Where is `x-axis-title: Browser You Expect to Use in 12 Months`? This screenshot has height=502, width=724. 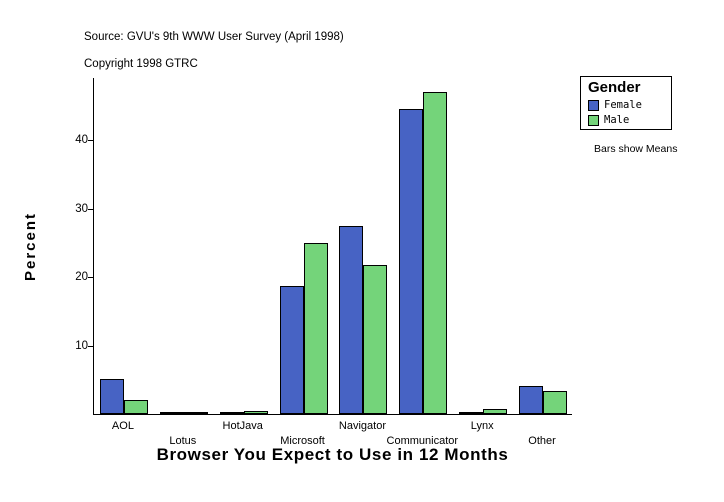 x-axis-title: Browser You Expect to Use in 12 Months is located at coordinates (332, 454).